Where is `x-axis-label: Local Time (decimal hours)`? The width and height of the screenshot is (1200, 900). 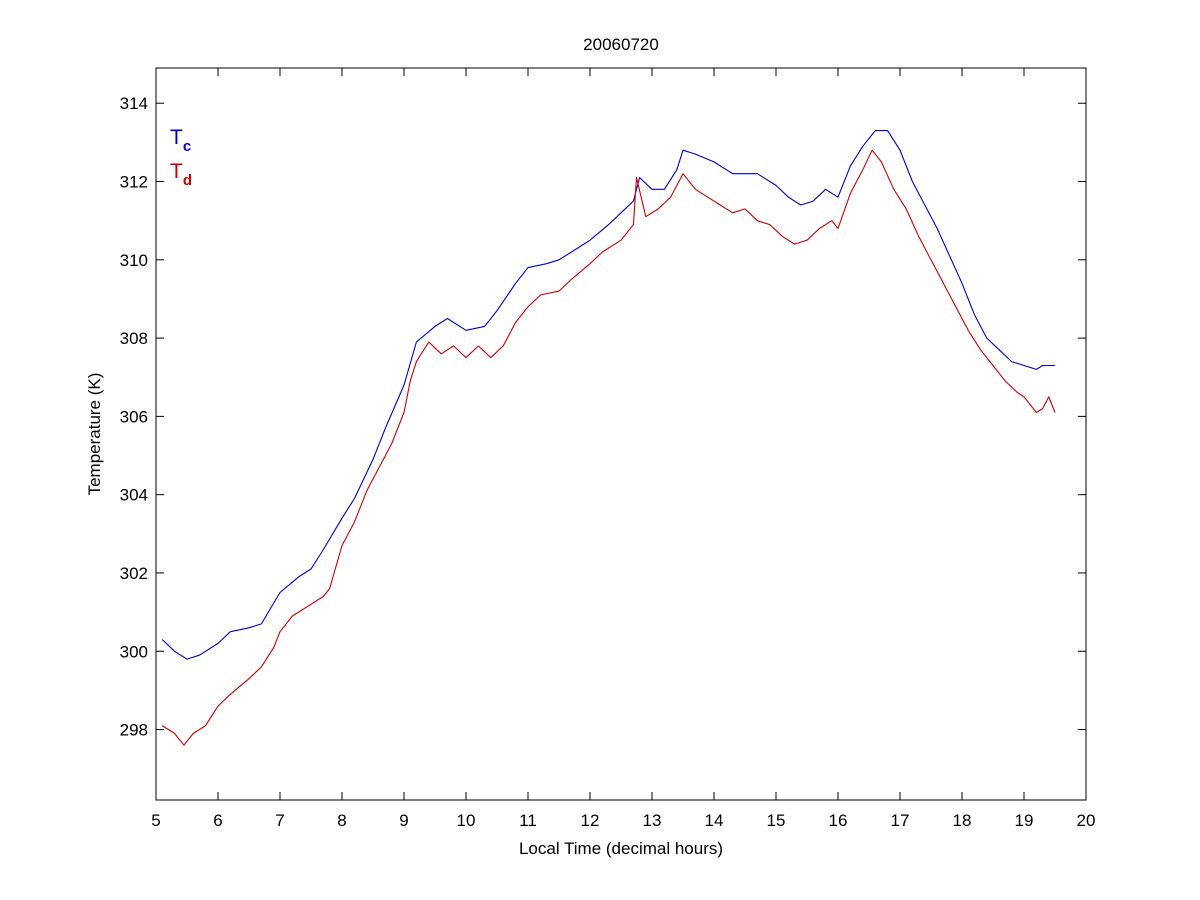
x-axis-label: Local Time (decimal hours) is located at coordinates (621, 848).